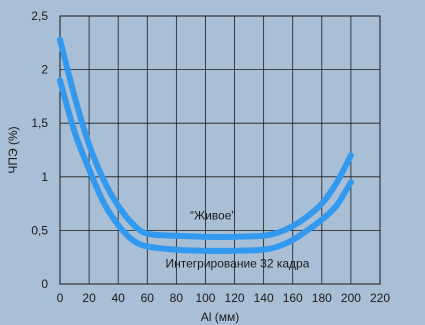  I want to click on x-axis-label: Al (мм), so click(220, 317).